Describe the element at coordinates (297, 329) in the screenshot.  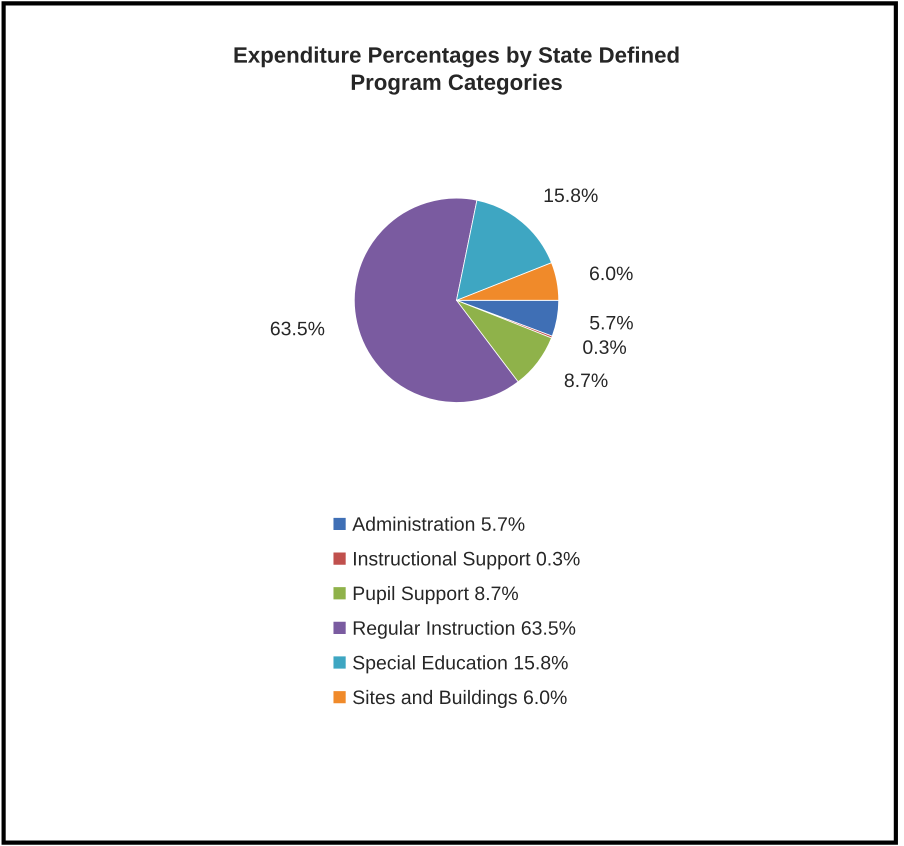
I see `data-label: 63.5%` at that location.